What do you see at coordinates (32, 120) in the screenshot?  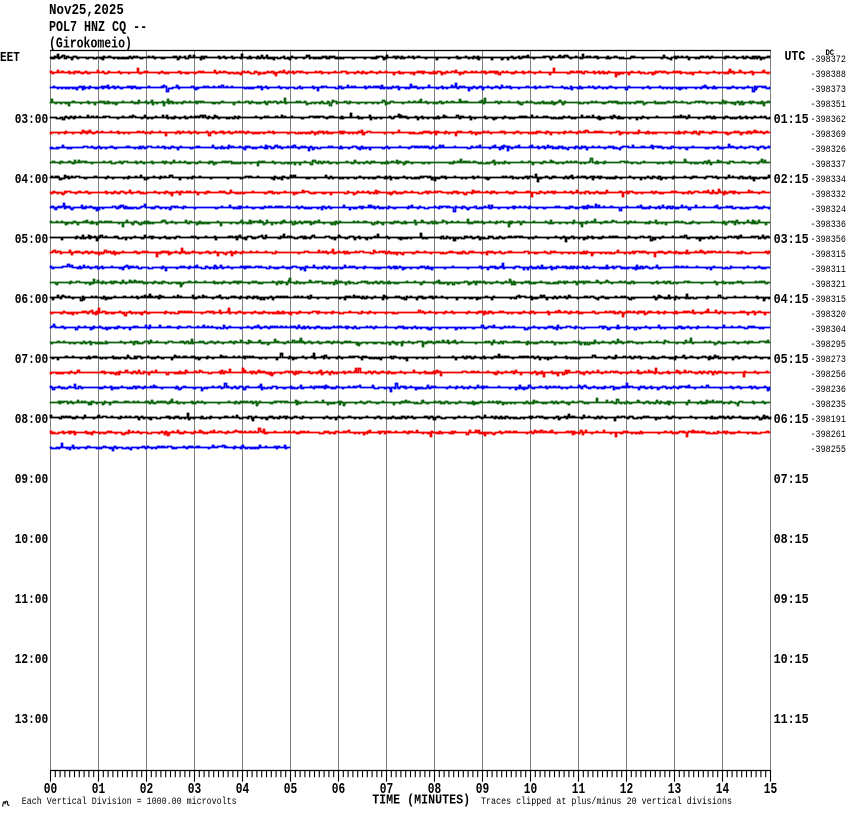 I see `svg-text: 03:00` at bounding box center [32, 120].